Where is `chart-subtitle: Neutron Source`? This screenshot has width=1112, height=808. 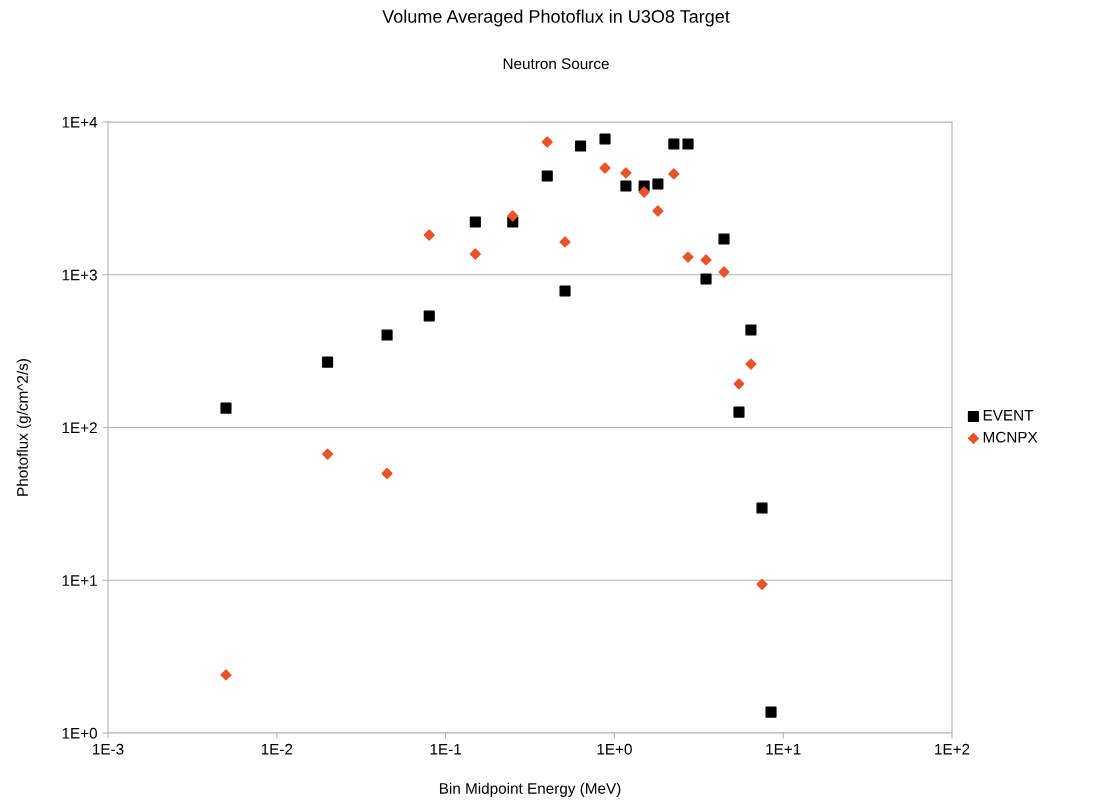
chart-subtitle: Neutron Source is located at coordinates (556, 64).